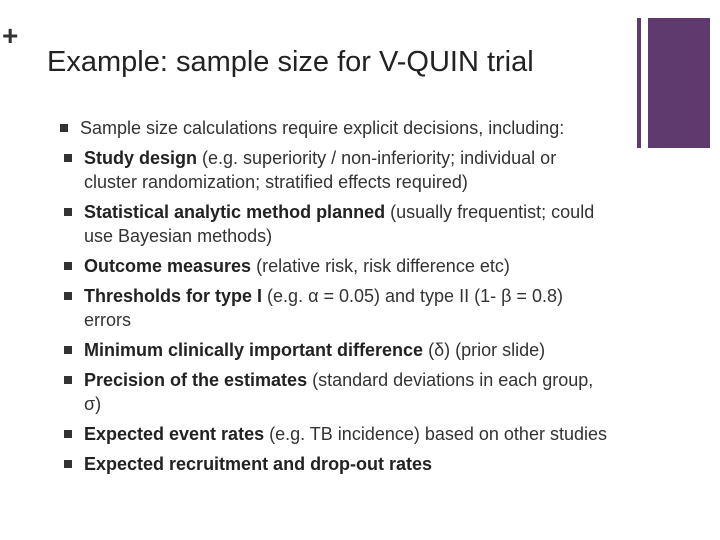  Describe the element at coordinates (168, 266) in the screenshot. I see `sub-bullet-heading: Outcome measures` at that location.